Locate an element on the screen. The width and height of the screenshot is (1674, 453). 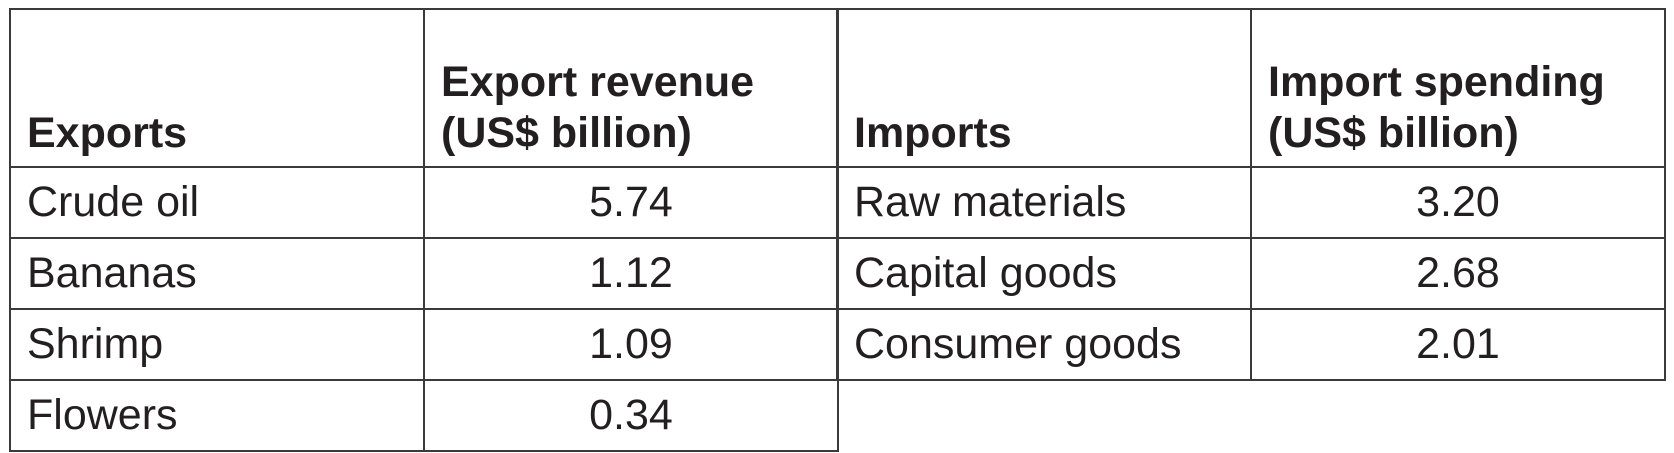
exports-header-value-line2: (US$ billion) is located at coordinates (566, 133).